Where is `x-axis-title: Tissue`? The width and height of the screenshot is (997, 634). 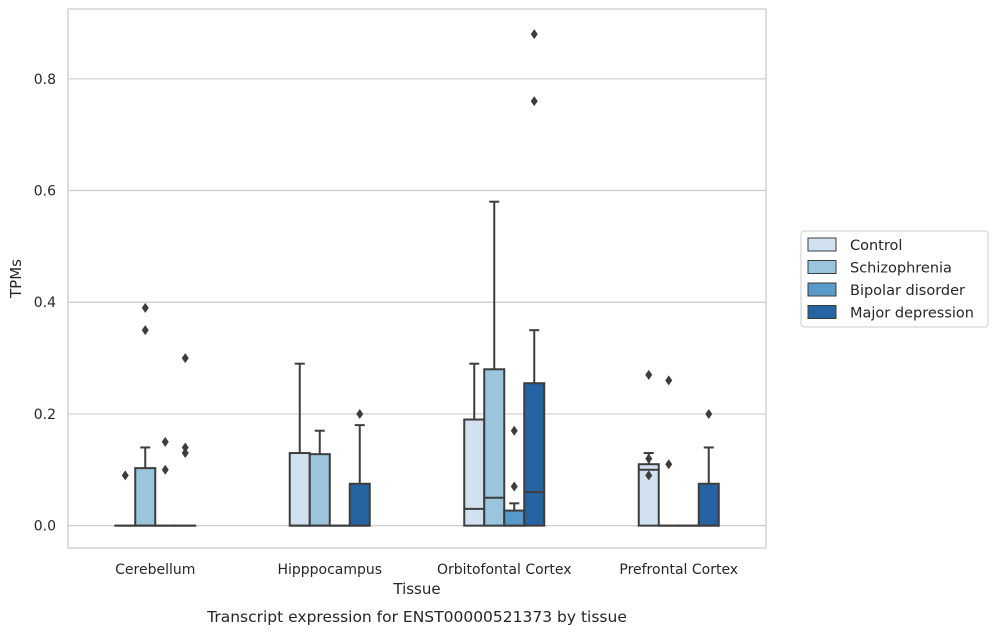 x-axis-title: Tissue is located at coordinates (416, 589).